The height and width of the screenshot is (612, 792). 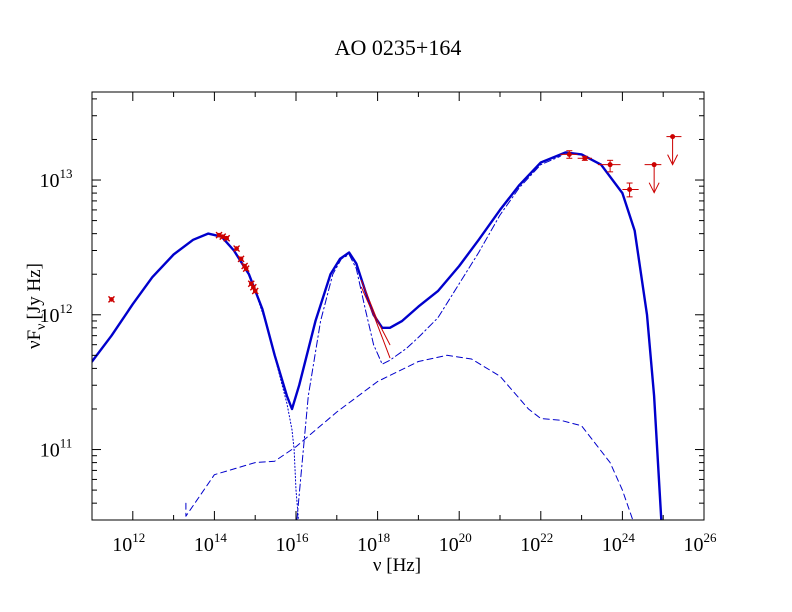 I want to click on y-axis-label-sub: ν, so click(x=41, y=326).